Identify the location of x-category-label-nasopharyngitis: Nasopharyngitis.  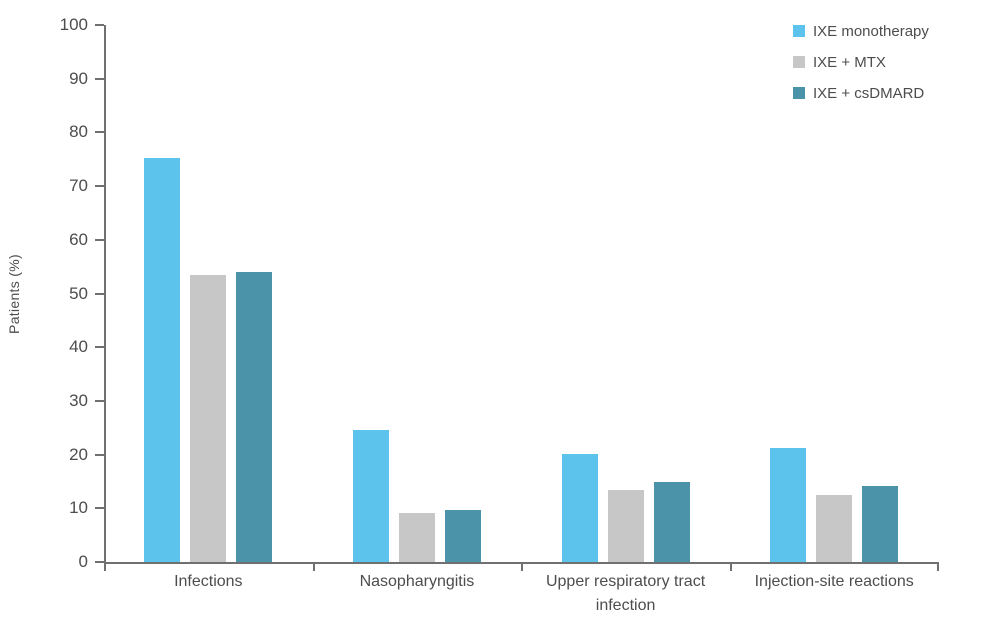
(417, 582).